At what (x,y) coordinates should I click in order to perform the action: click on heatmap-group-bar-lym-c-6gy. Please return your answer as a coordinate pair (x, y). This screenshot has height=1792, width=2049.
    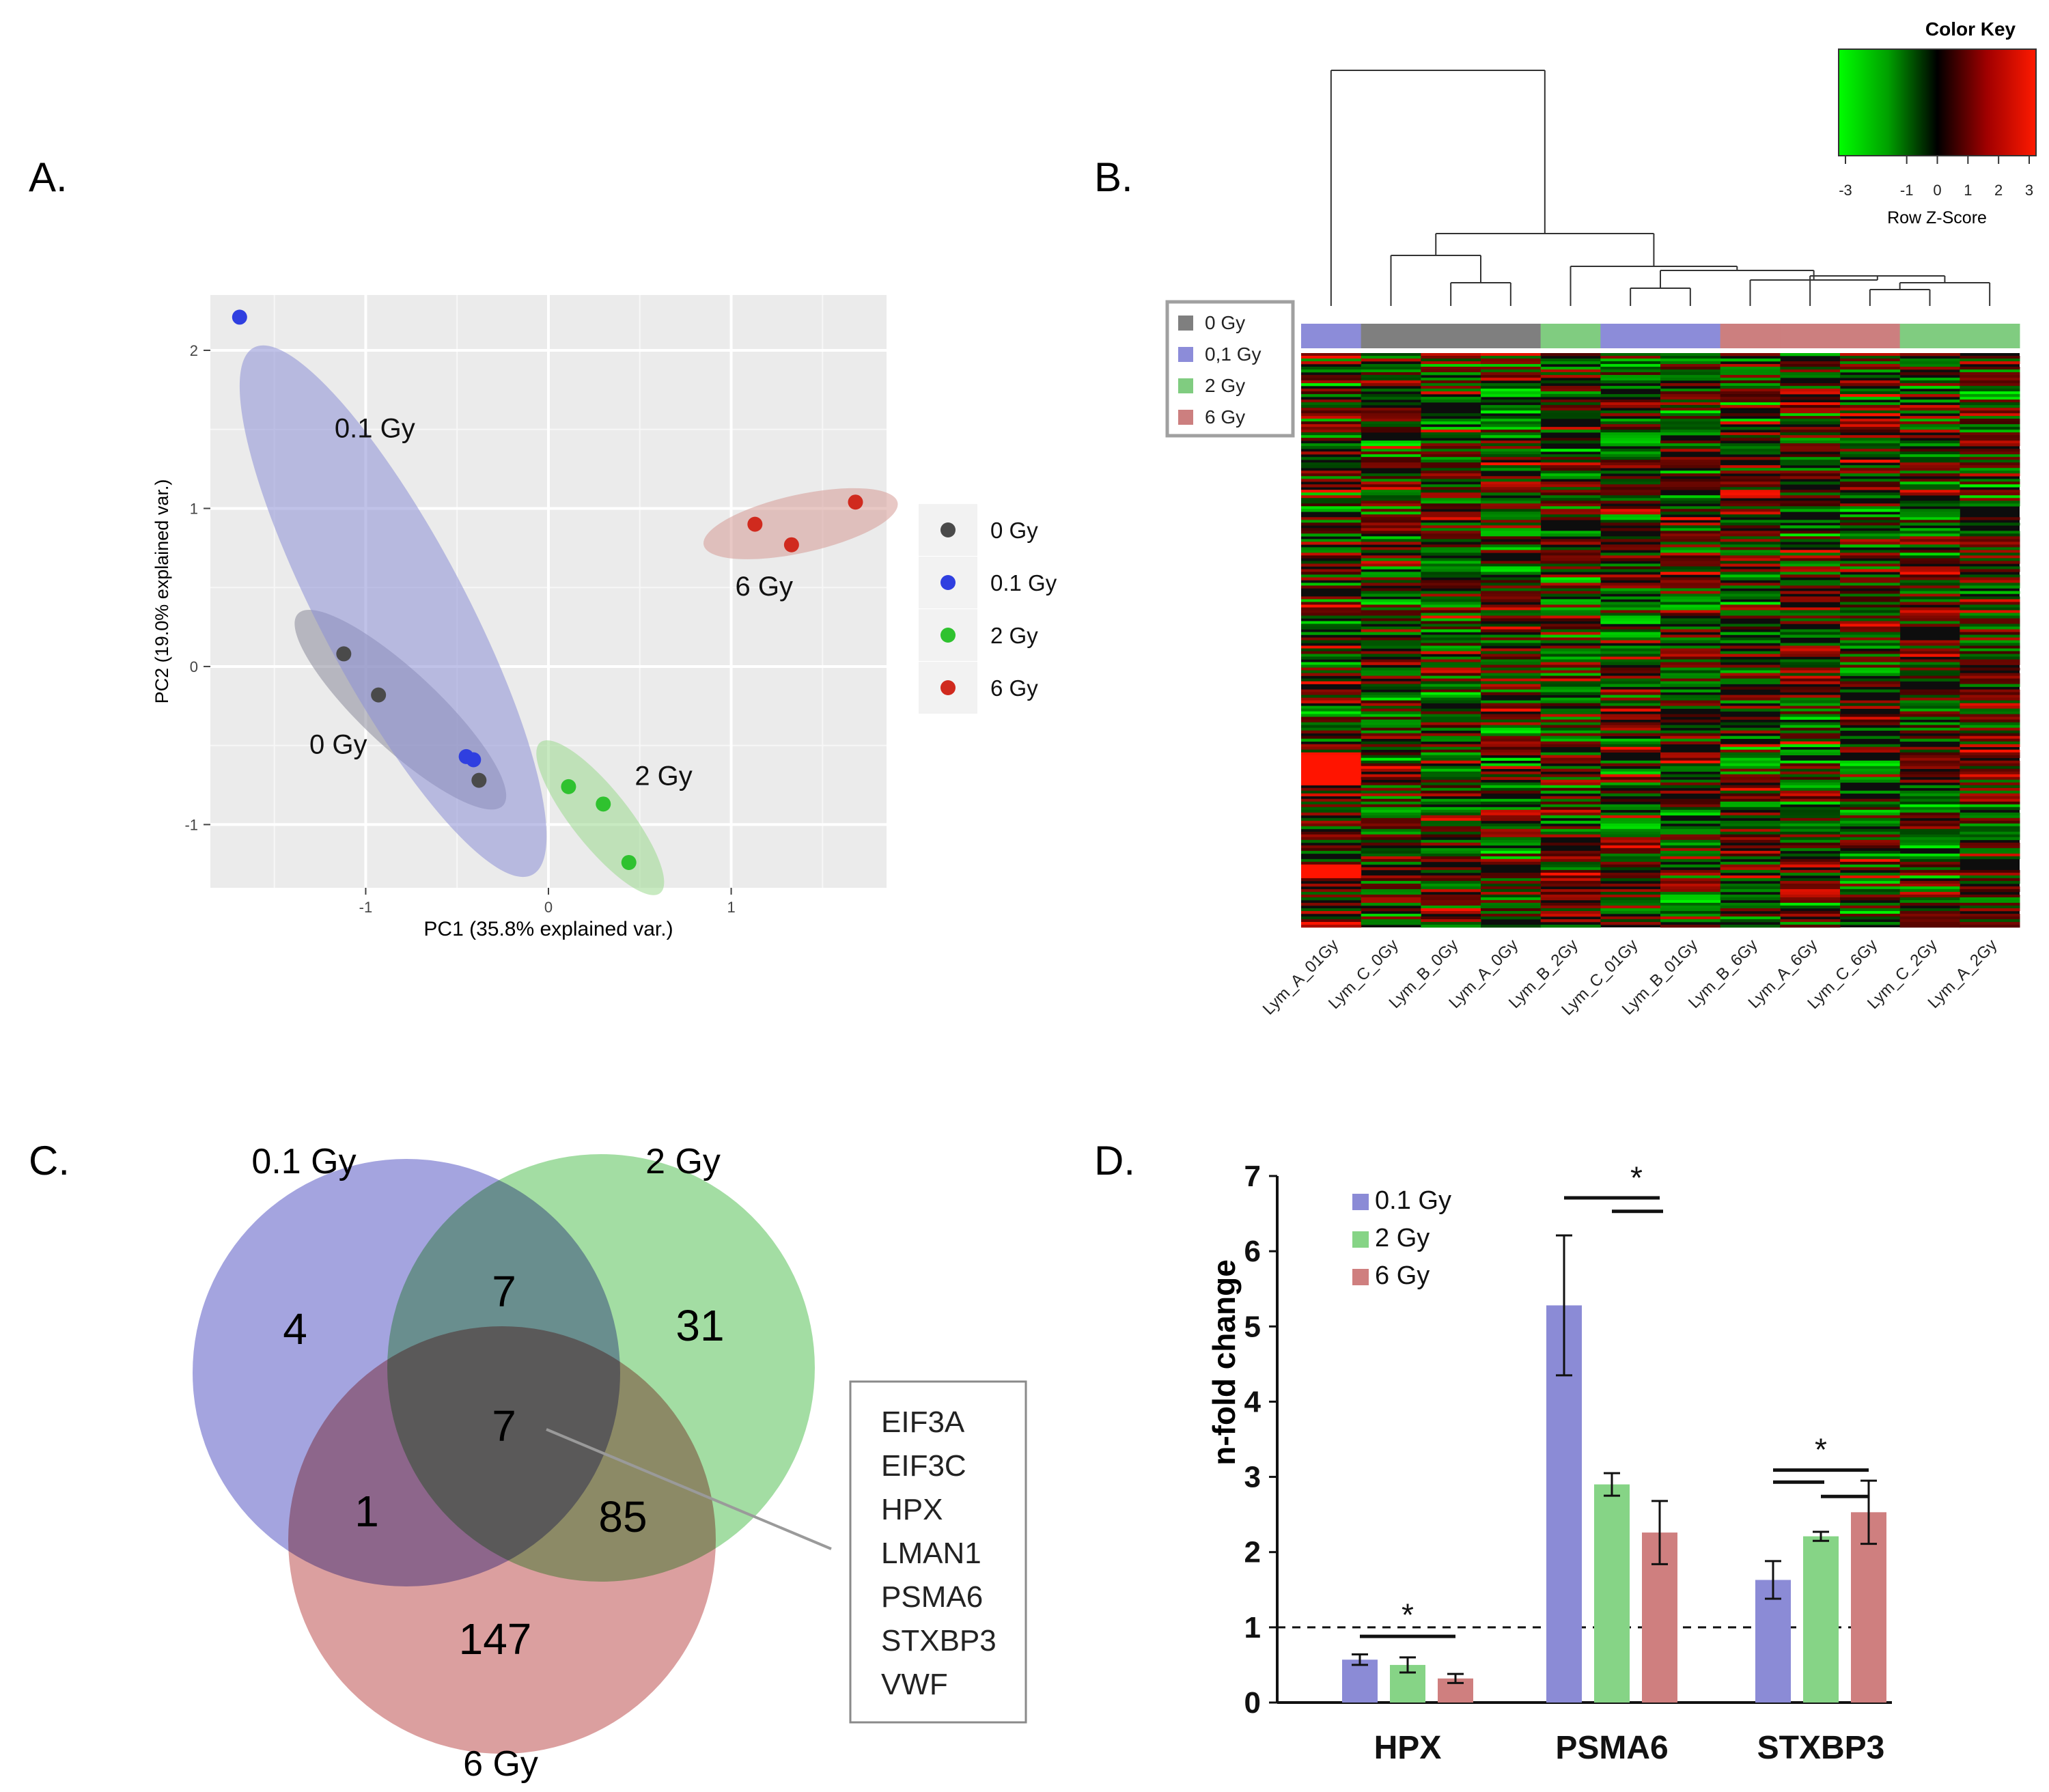
    Looking at the image, I should click on (1871, 336).